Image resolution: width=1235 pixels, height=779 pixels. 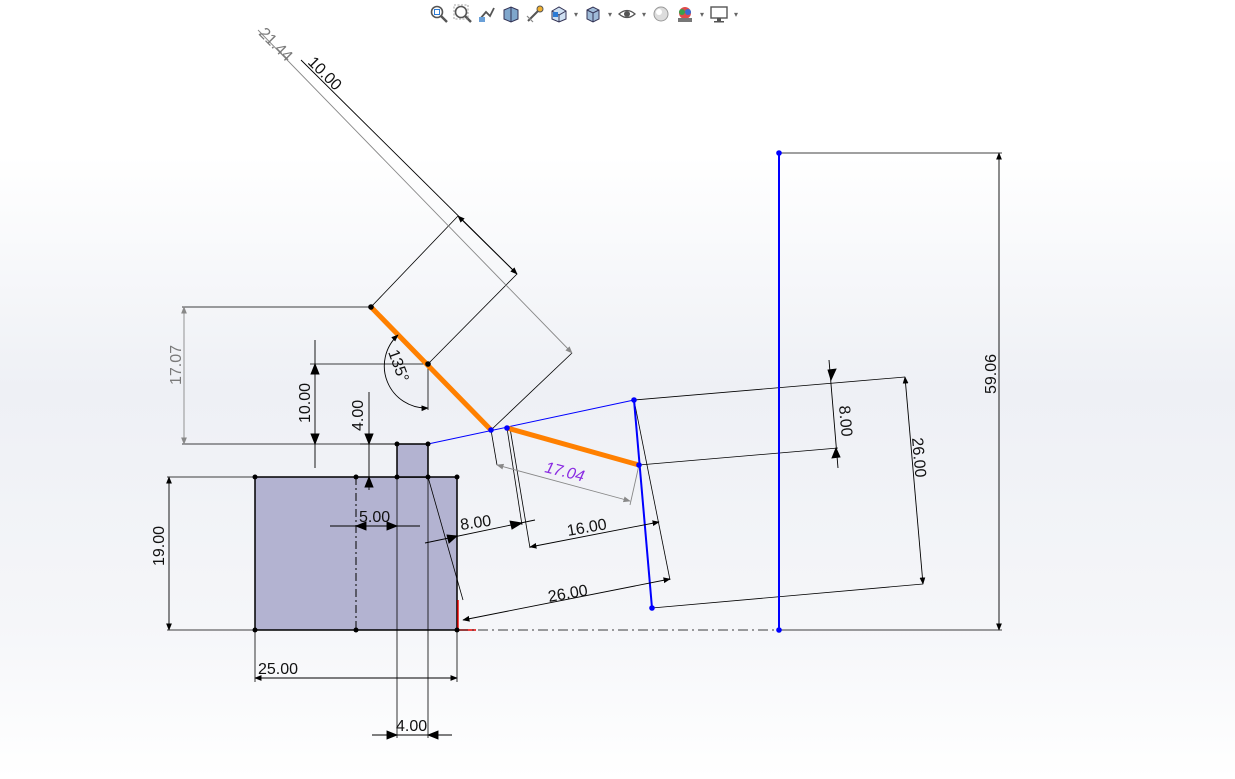 I want to click on dim-17-07: 17.07, so click(x=176, y=365).